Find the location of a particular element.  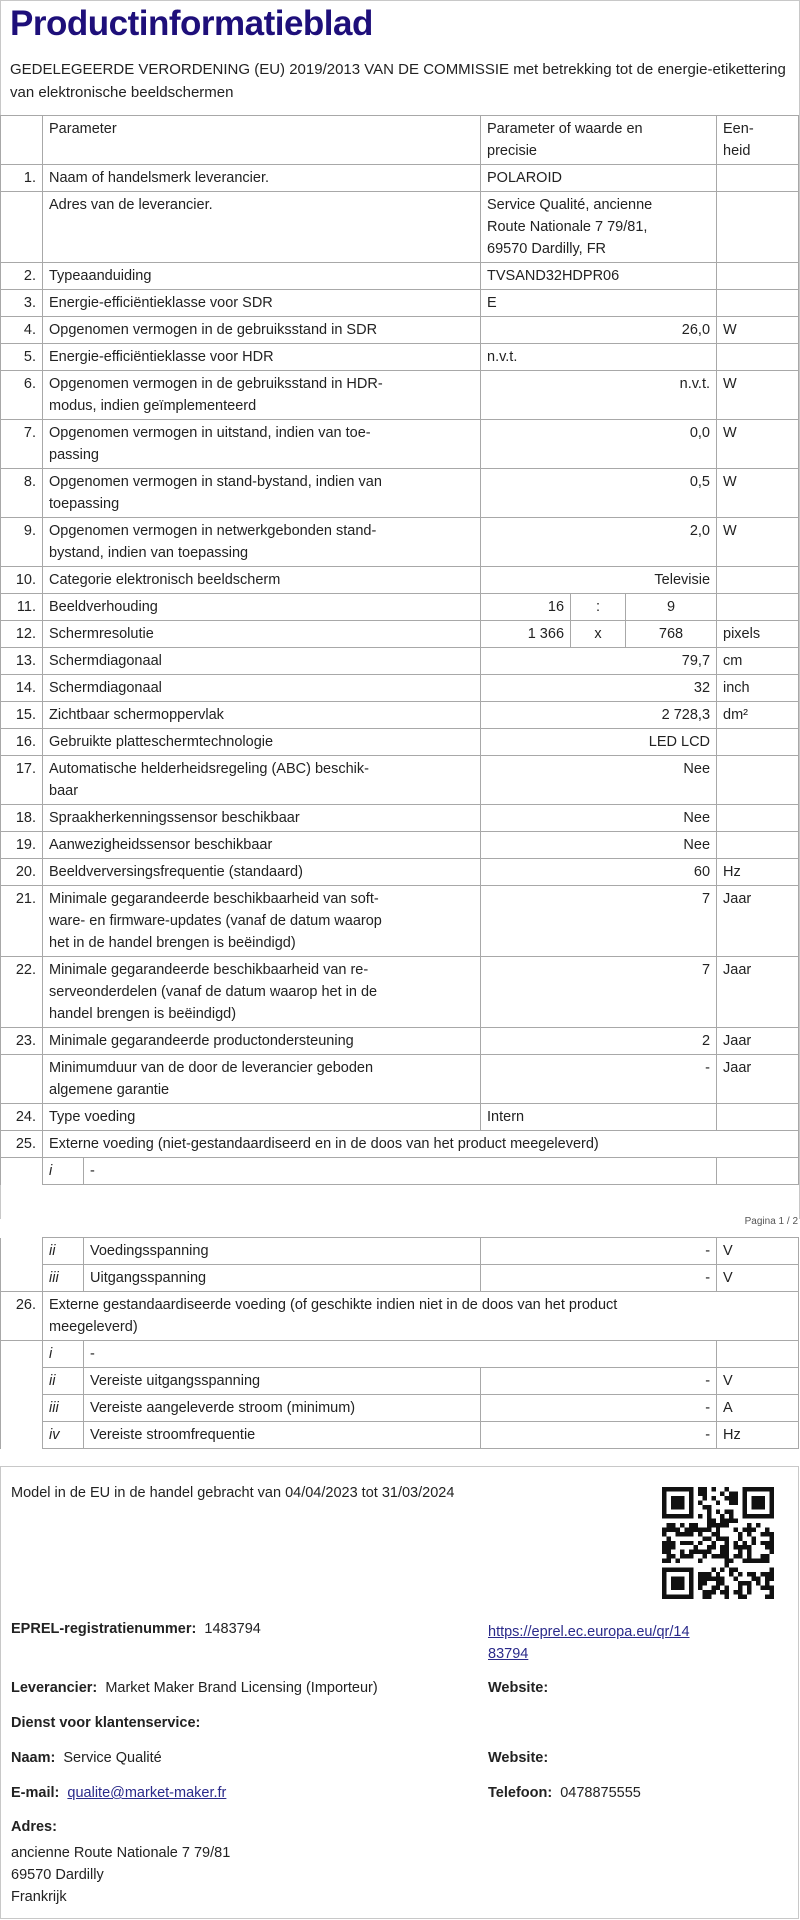

phone-value: 0478875555 is located at coordinates (600, 1793).